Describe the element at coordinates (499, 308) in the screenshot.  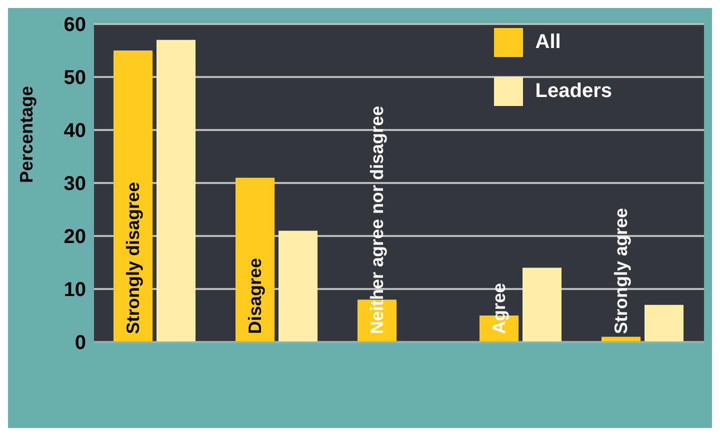
I see `x-tick-label: Agree` at that location.